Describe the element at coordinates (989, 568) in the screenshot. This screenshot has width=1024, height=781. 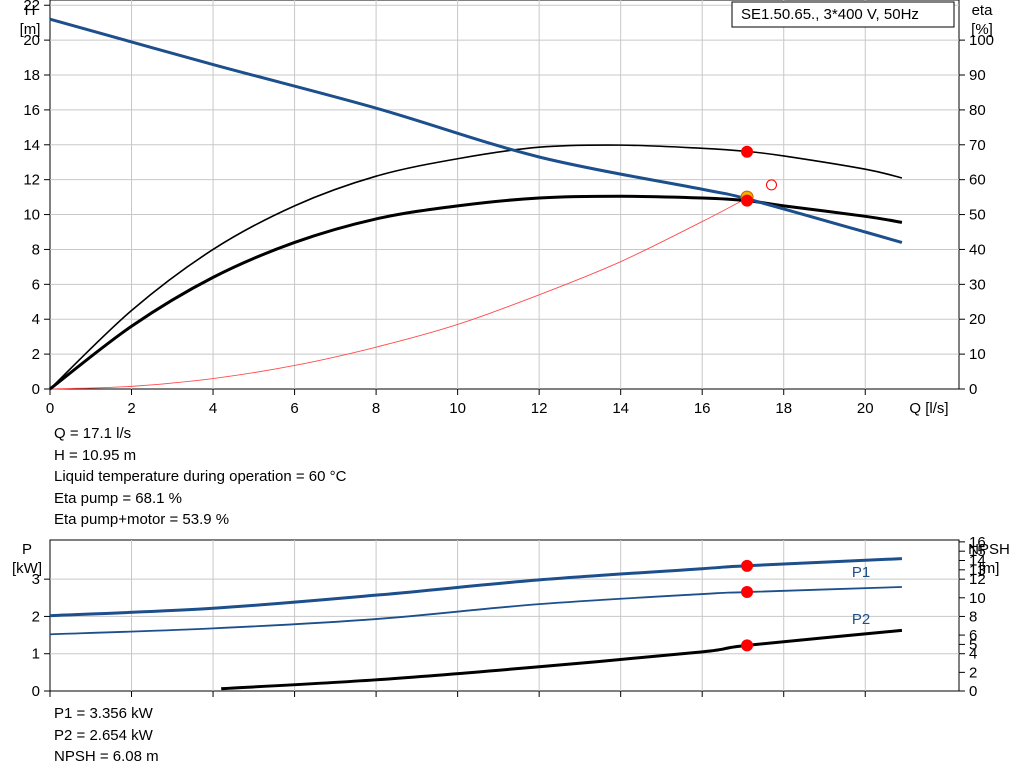
I see `bottom-right-axis-unit: [m]` at that location.